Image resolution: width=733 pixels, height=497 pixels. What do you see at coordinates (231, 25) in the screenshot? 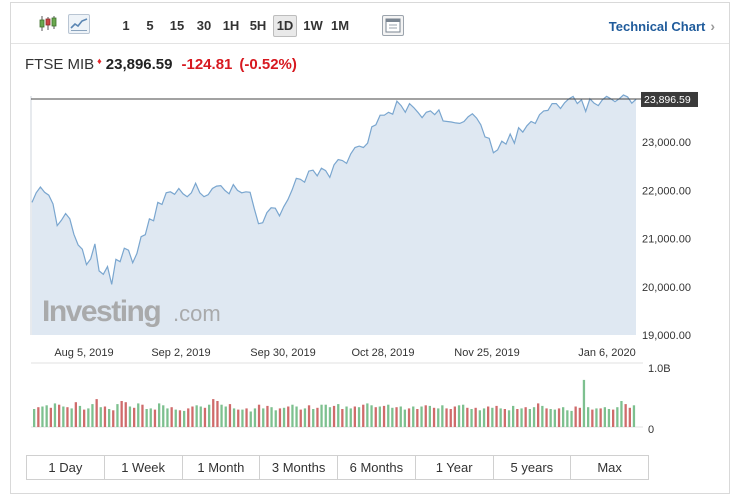
I see `timeframe-1h: 1H` at bounding box center [231, 25].